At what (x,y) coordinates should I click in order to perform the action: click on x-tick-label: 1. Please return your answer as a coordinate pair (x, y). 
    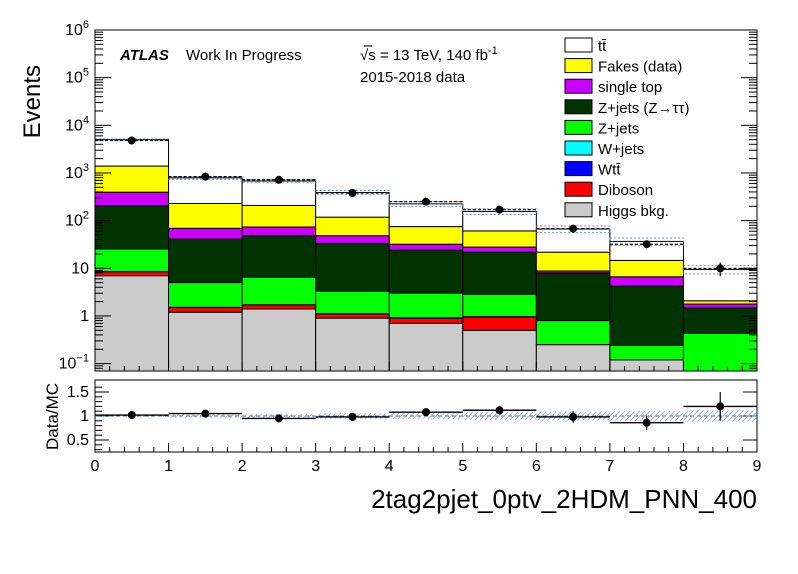
    Looking at the image, I should click on (168, 466).